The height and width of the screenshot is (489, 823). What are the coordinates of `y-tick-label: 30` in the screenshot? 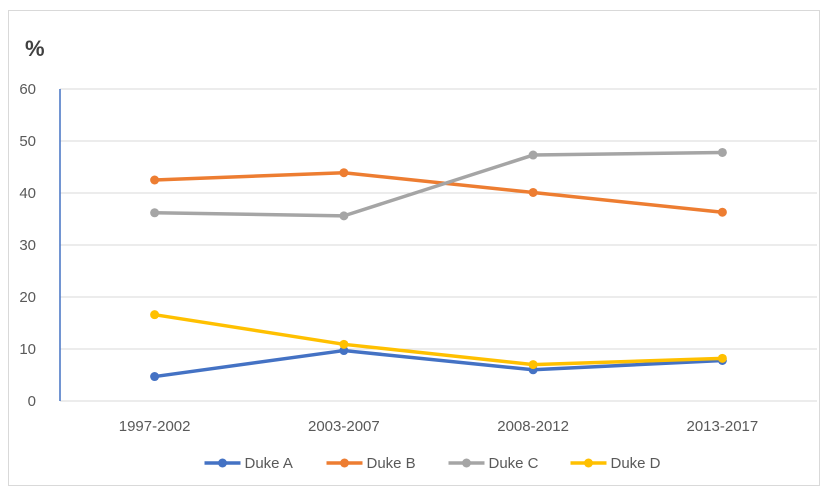 It's located at (27, 245).